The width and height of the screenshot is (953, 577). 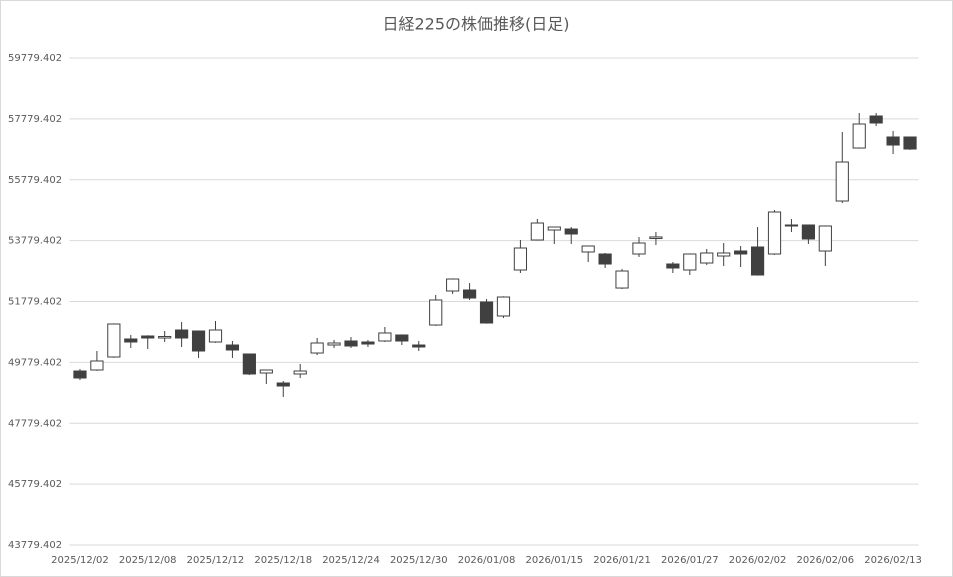 What do you see at coordinates (35, 180) in the screenshot?
I see `y-tick-label: 55779.402` at bounding box center [35, 180].